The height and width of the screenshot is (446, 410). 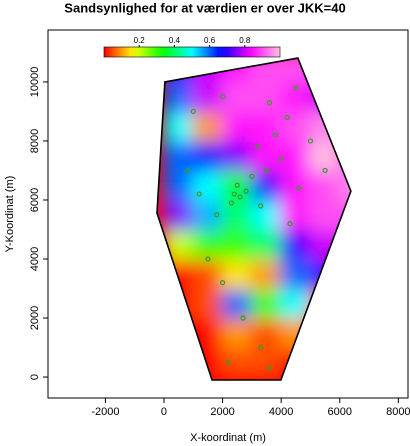 I want to click on colorbar-tick-label: 0.8, so click(x=245, y=40).